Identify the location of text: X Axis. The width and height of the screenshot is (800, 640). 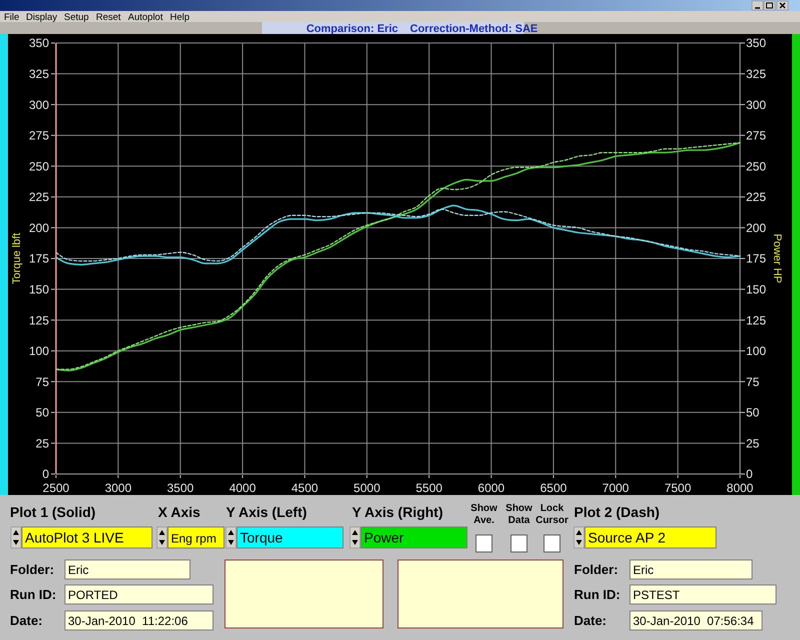
(179, 512).